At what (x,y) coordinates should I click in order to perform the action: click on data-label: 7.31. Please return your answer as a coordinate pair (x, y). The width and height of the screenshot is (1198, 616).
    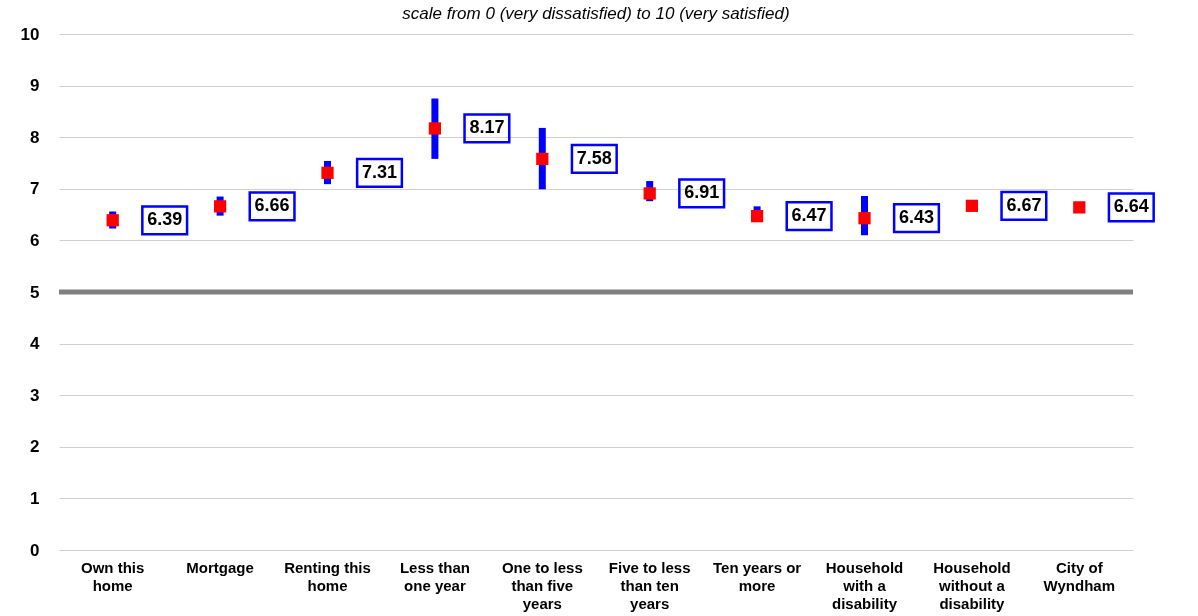
    Looking at the image, I should click on (379, 171).